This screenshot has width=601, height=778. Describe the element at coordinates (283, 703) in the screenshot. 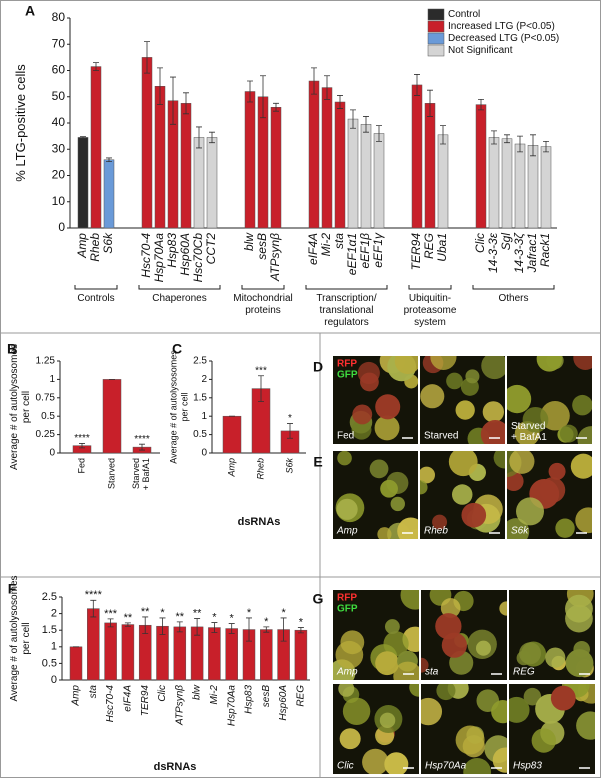

I see `x-tick-label: Hsp60A` at that location.